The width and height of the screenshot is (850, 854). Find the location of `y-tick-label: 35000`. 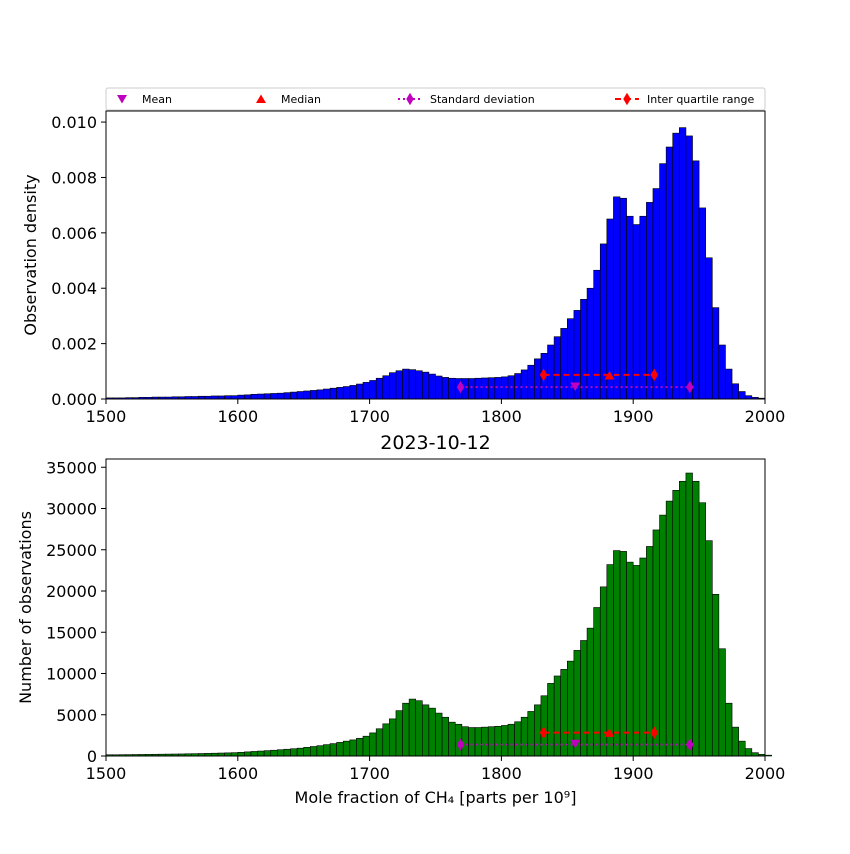

y-tick-label: 35000 is located at coordinates (71, 467).